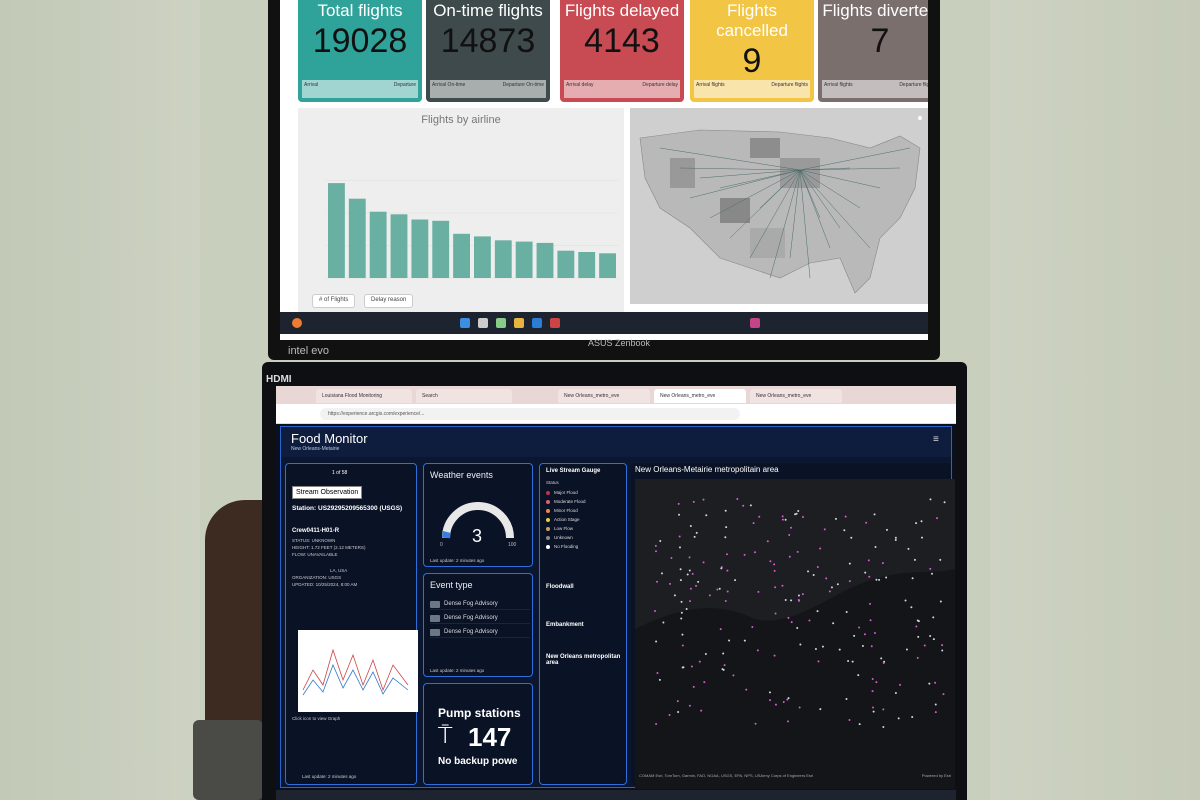  Describe the element at coordinates (880, 41) in the screenshot. I see `kpi-value: 7` at that location.